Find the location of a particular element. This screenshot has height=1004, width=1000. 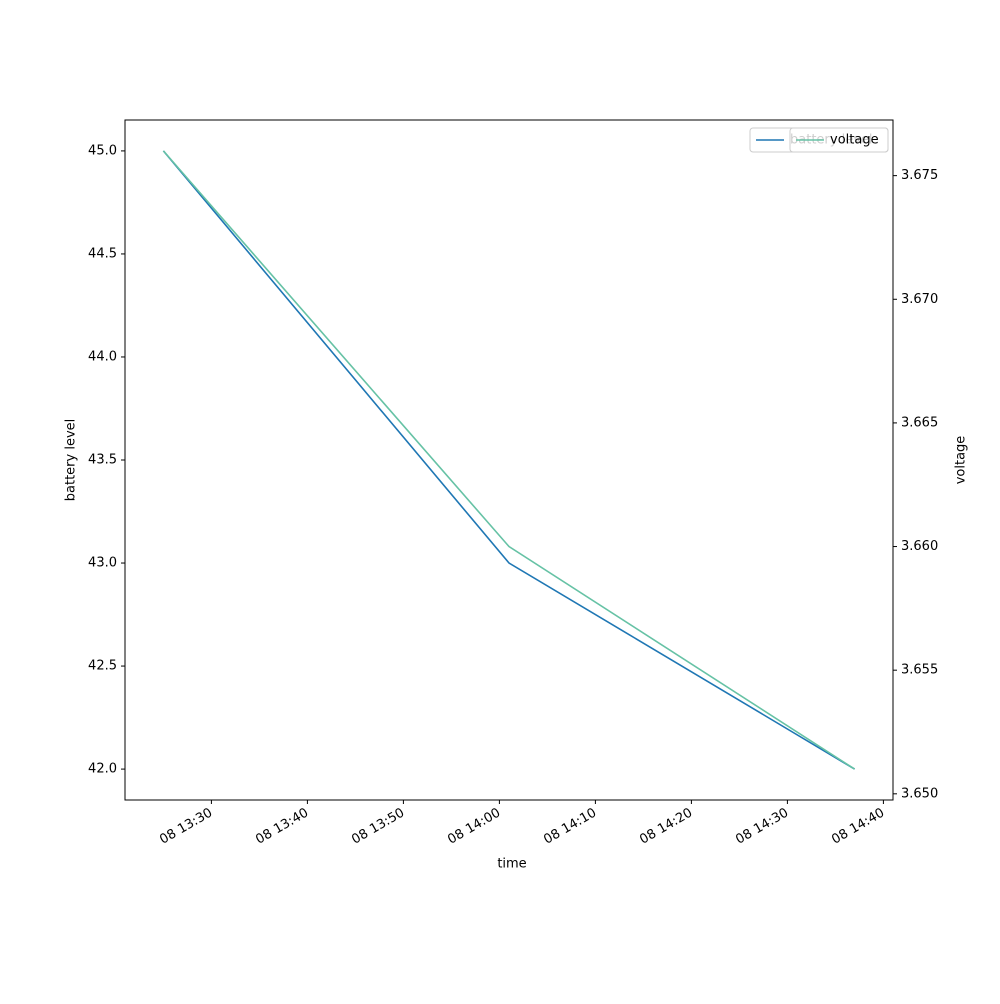

x-tick-label: 08 14:20 is located at coordinates (666, 827).